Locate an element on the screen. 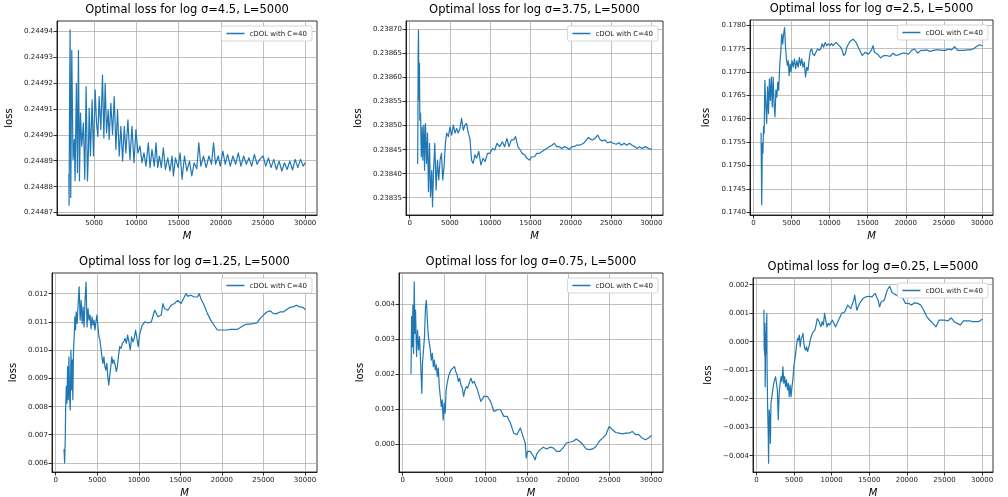 Image resolution: width=1008 pixels, height=497 pixels. chart-title: Optimal loss for log σ=2.5, L=5000 is located at coordinates (871, 8).